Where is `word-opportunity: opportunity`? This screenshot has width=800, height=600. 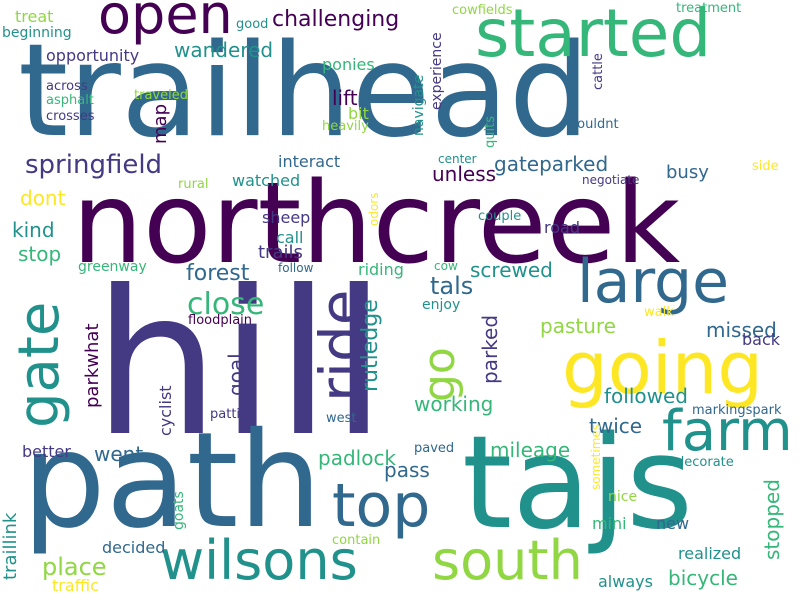
word-opportunity: opportunity is located at coordinates (93, 55).